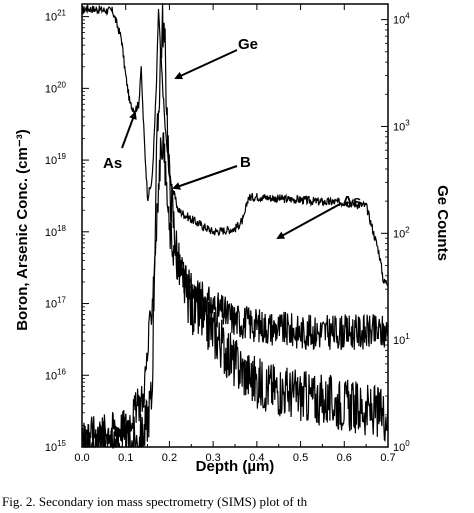 The width and height of the screenshot is (474, 513). What do you see at coordinates (344, 458) in the screenshot?
I see `x-tick-label: 0.6` at bounding box center [344, 458].